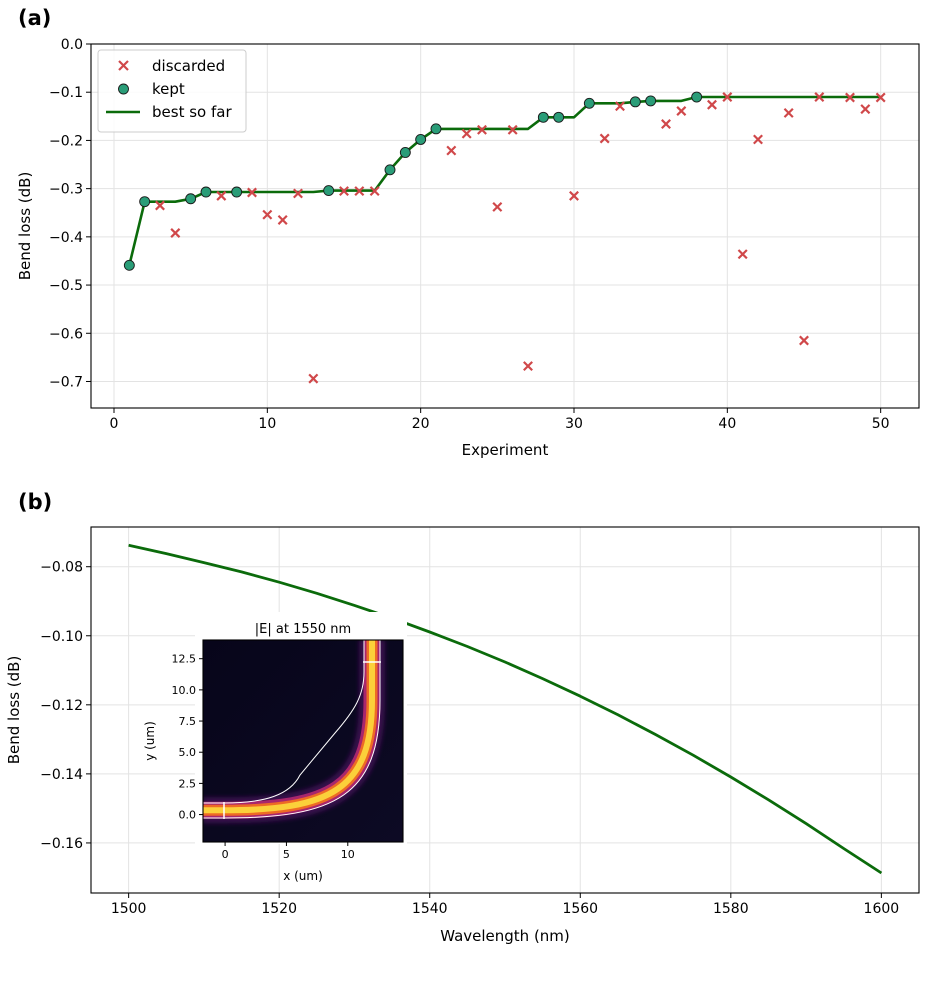 This screenshot has height=986, width=926. I want to click on x-tick-label: 50, so click(881, 424).